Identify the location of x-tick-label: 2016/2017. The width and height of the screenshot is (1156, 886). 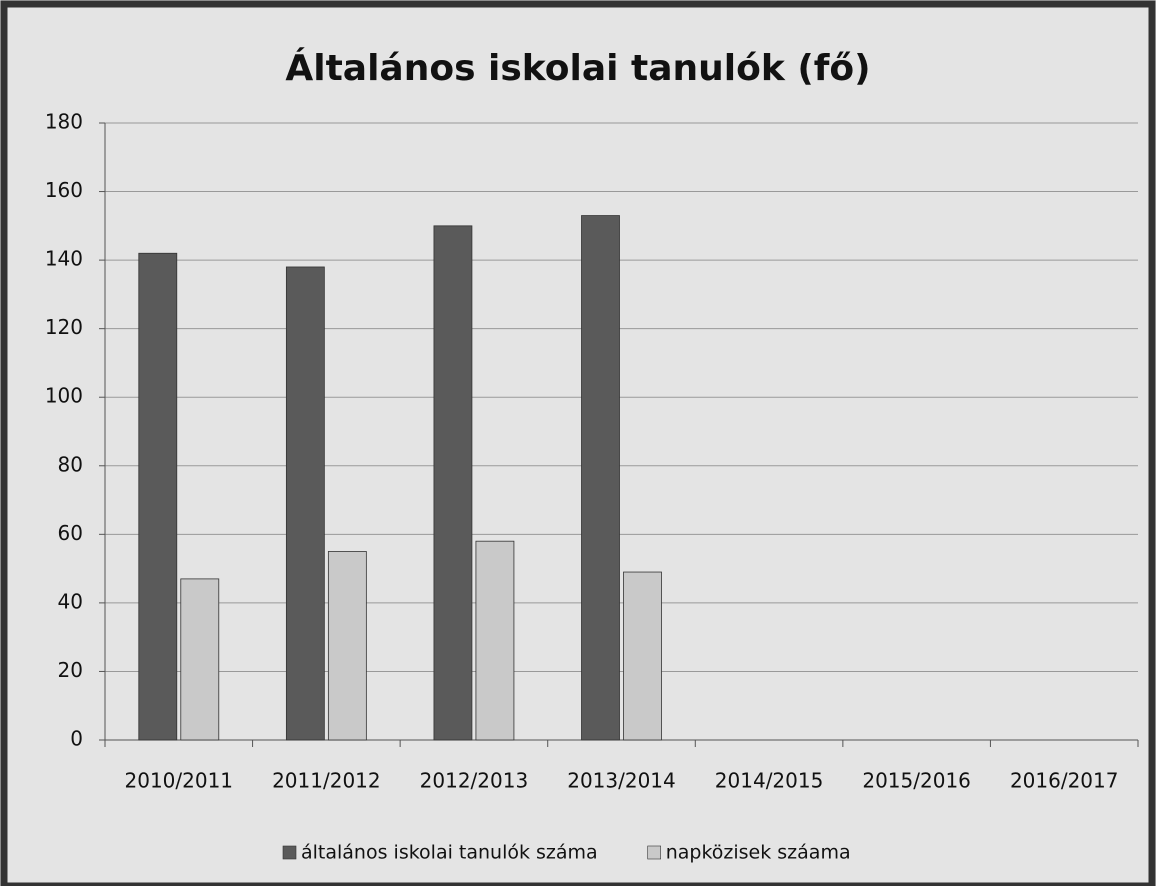
(1064, 781).